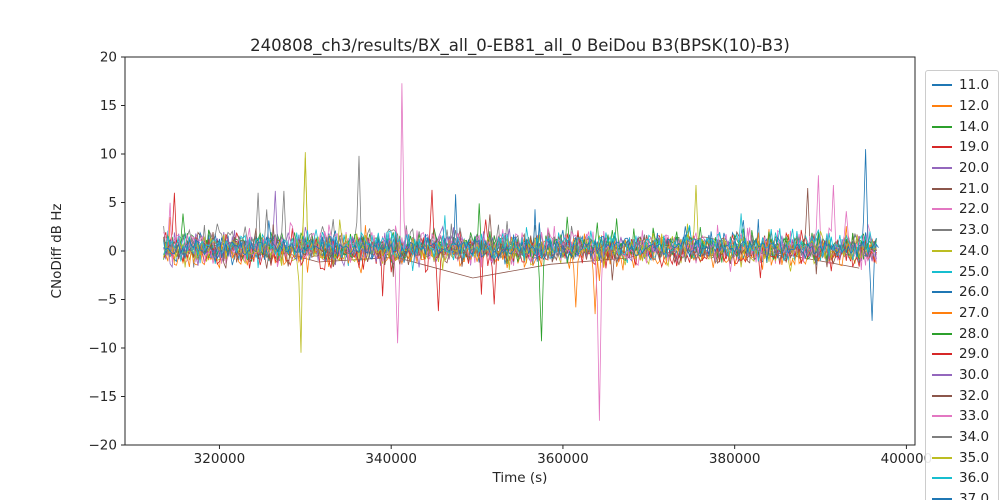  I want to click on legend-label: 23.0, so click(974, 230).